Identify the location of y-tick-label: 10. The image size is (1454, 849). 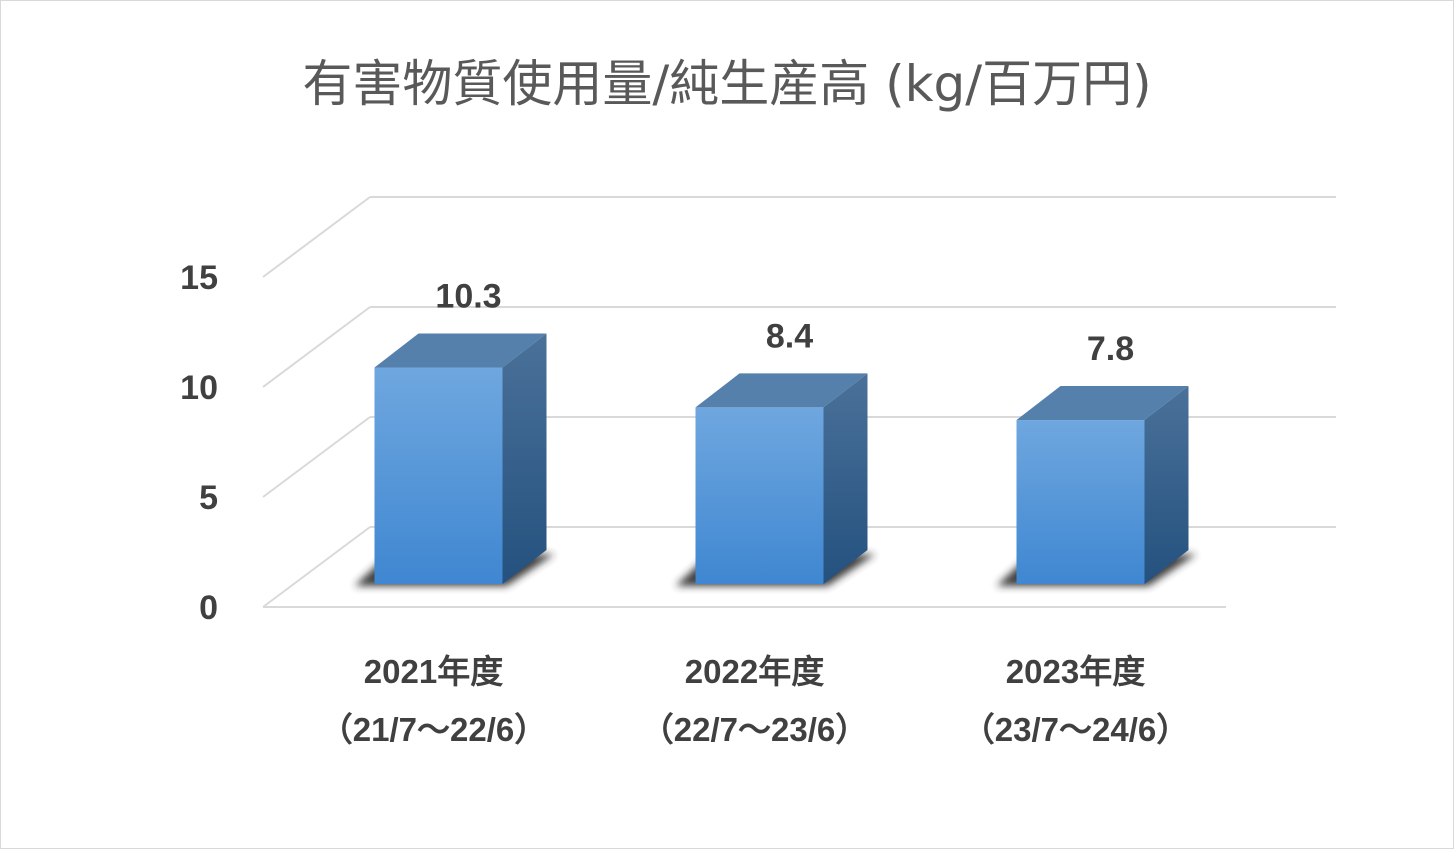
(199, 388).